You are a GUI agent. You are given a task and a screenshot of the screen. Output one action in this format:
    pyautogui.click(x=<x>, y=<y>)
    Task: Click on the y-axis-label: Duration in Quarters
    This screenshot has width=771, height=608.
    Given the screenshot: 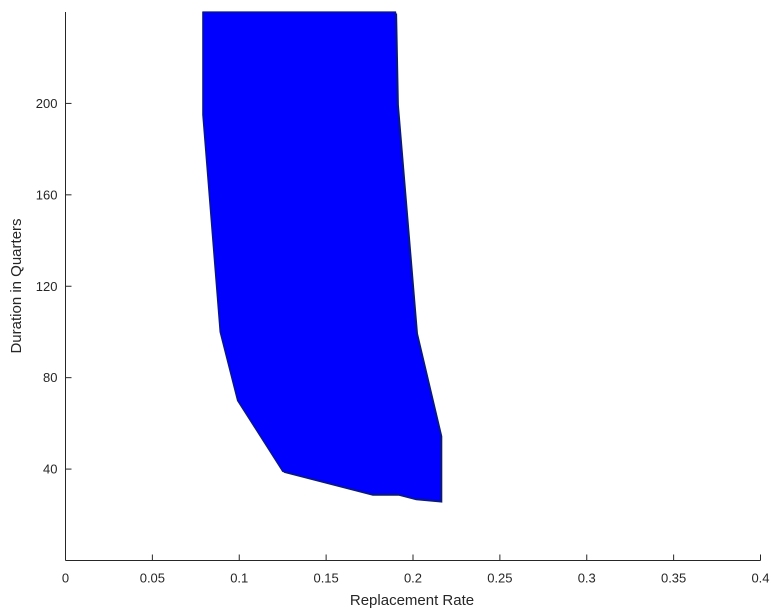 What is the action you would take?
    pyautogui.click(x=16, y=285)
    